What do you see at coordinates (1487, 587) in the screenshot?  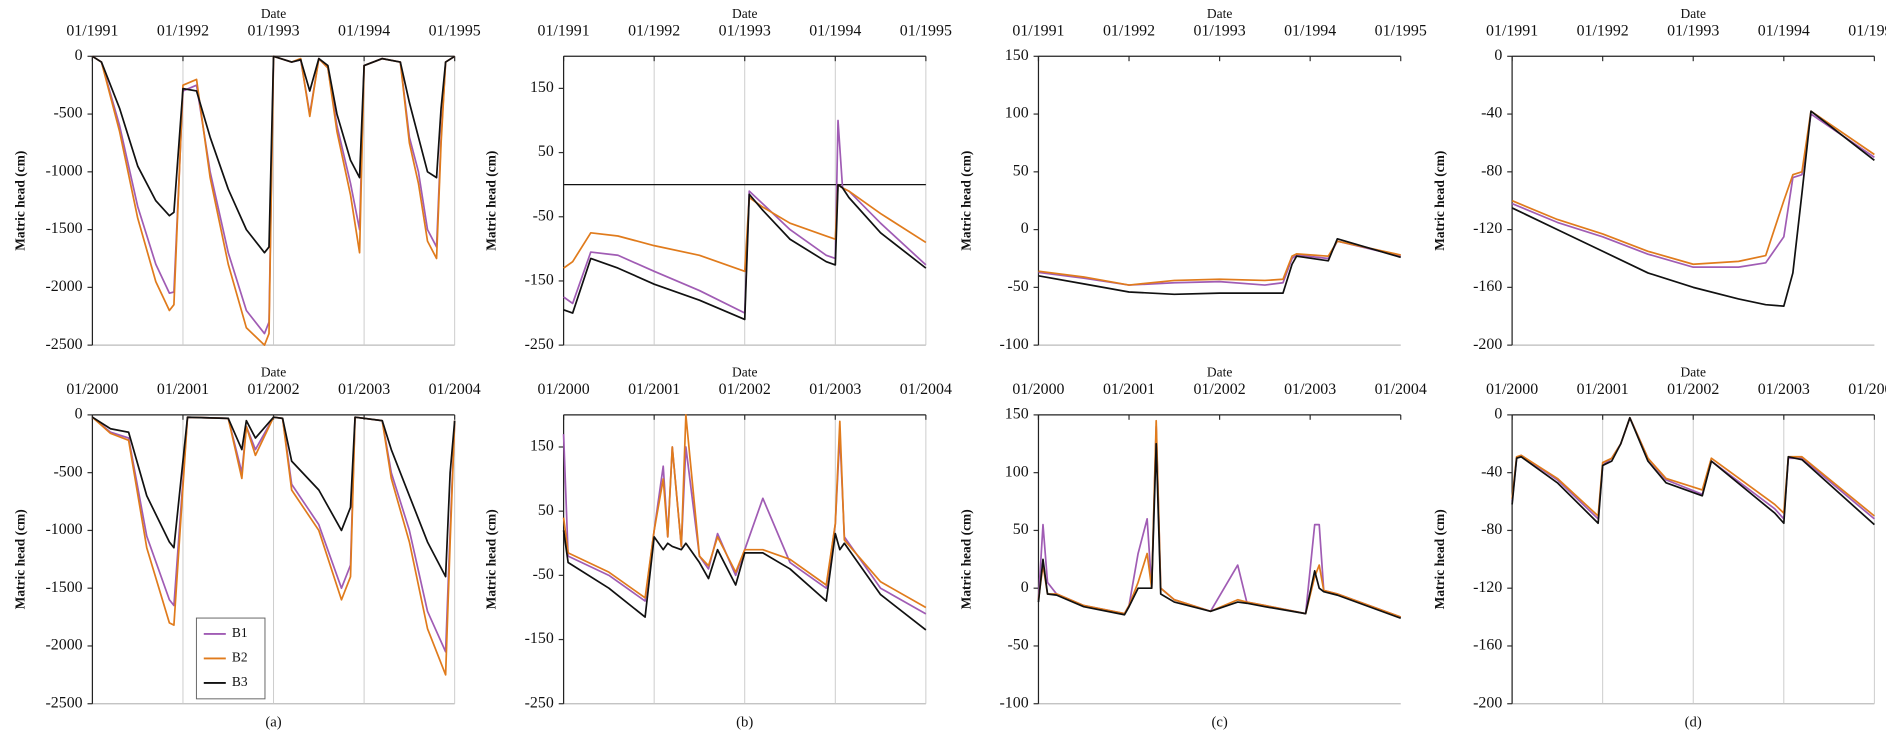 I see `y-tick-label: -120` at bounding box center [1487, 587].